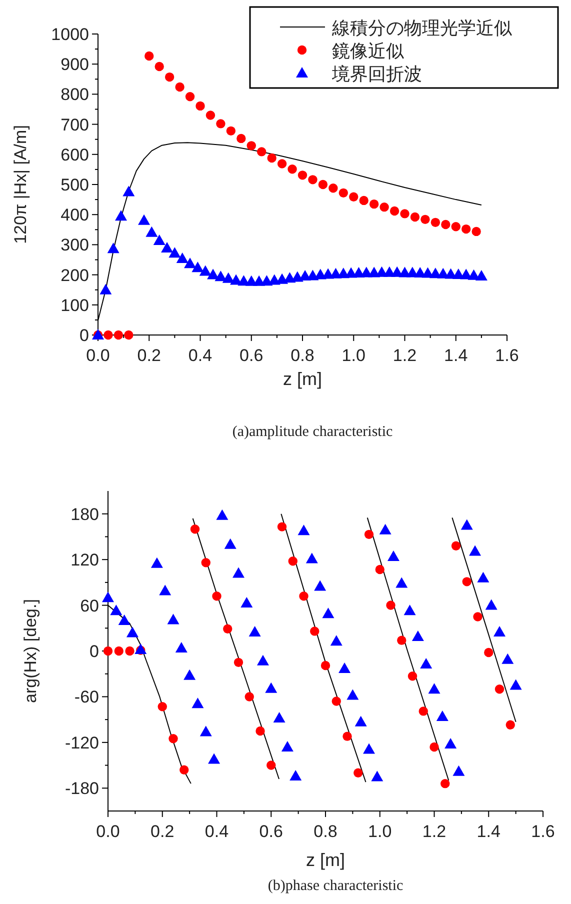 This screenshot has height=904, width=571. What do you see at coordinates (74, 124) in the screenshot?
I see `y-tick-label: 700` at bounding box center [74, 124].